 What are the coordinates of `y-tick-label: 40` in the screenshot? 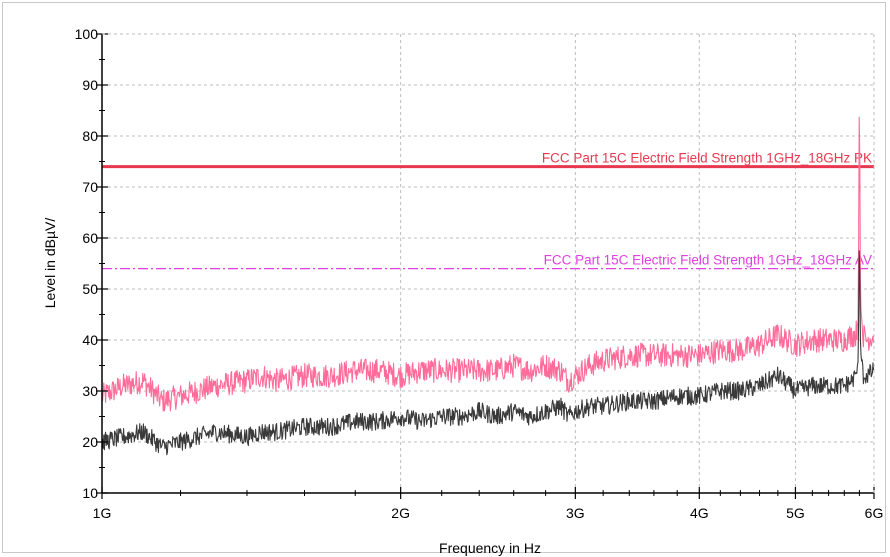 It's located at (90, 340).